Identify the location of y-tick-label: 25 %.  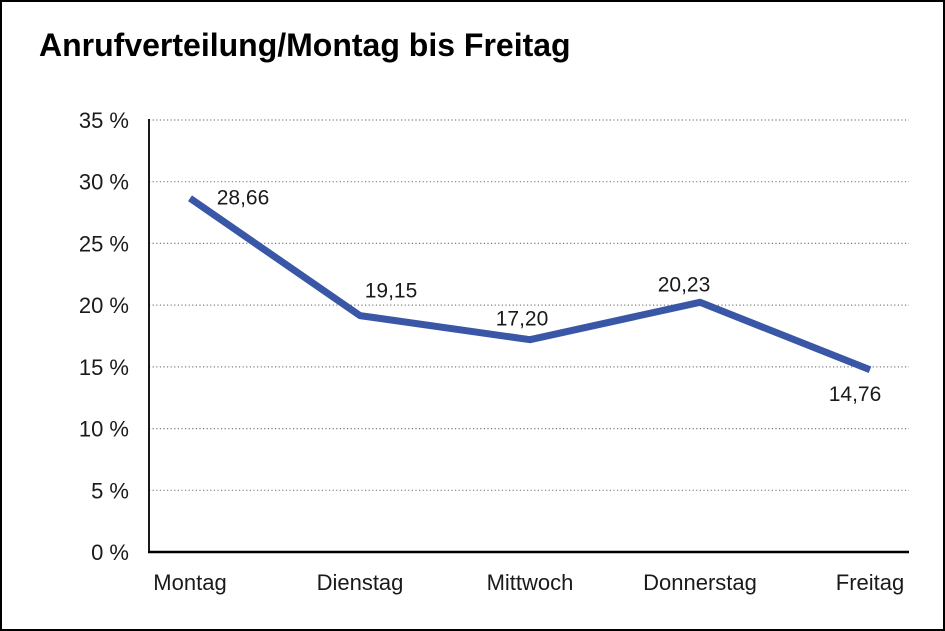
(104, 243).